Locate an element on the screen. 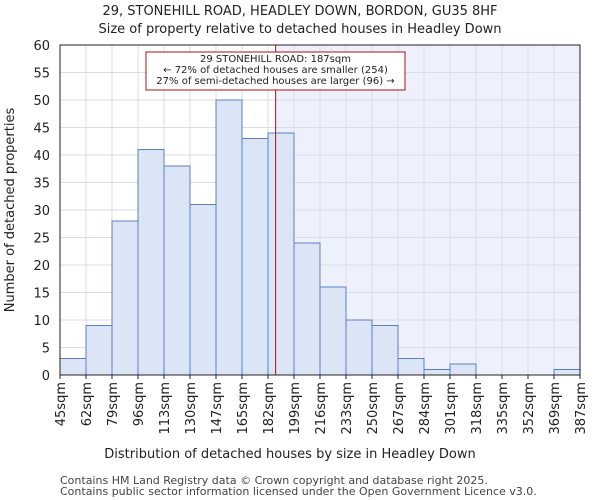 This screenshot has width=600, height=500. x-tick-label: 369sqm is located at coordinates (555, 408).